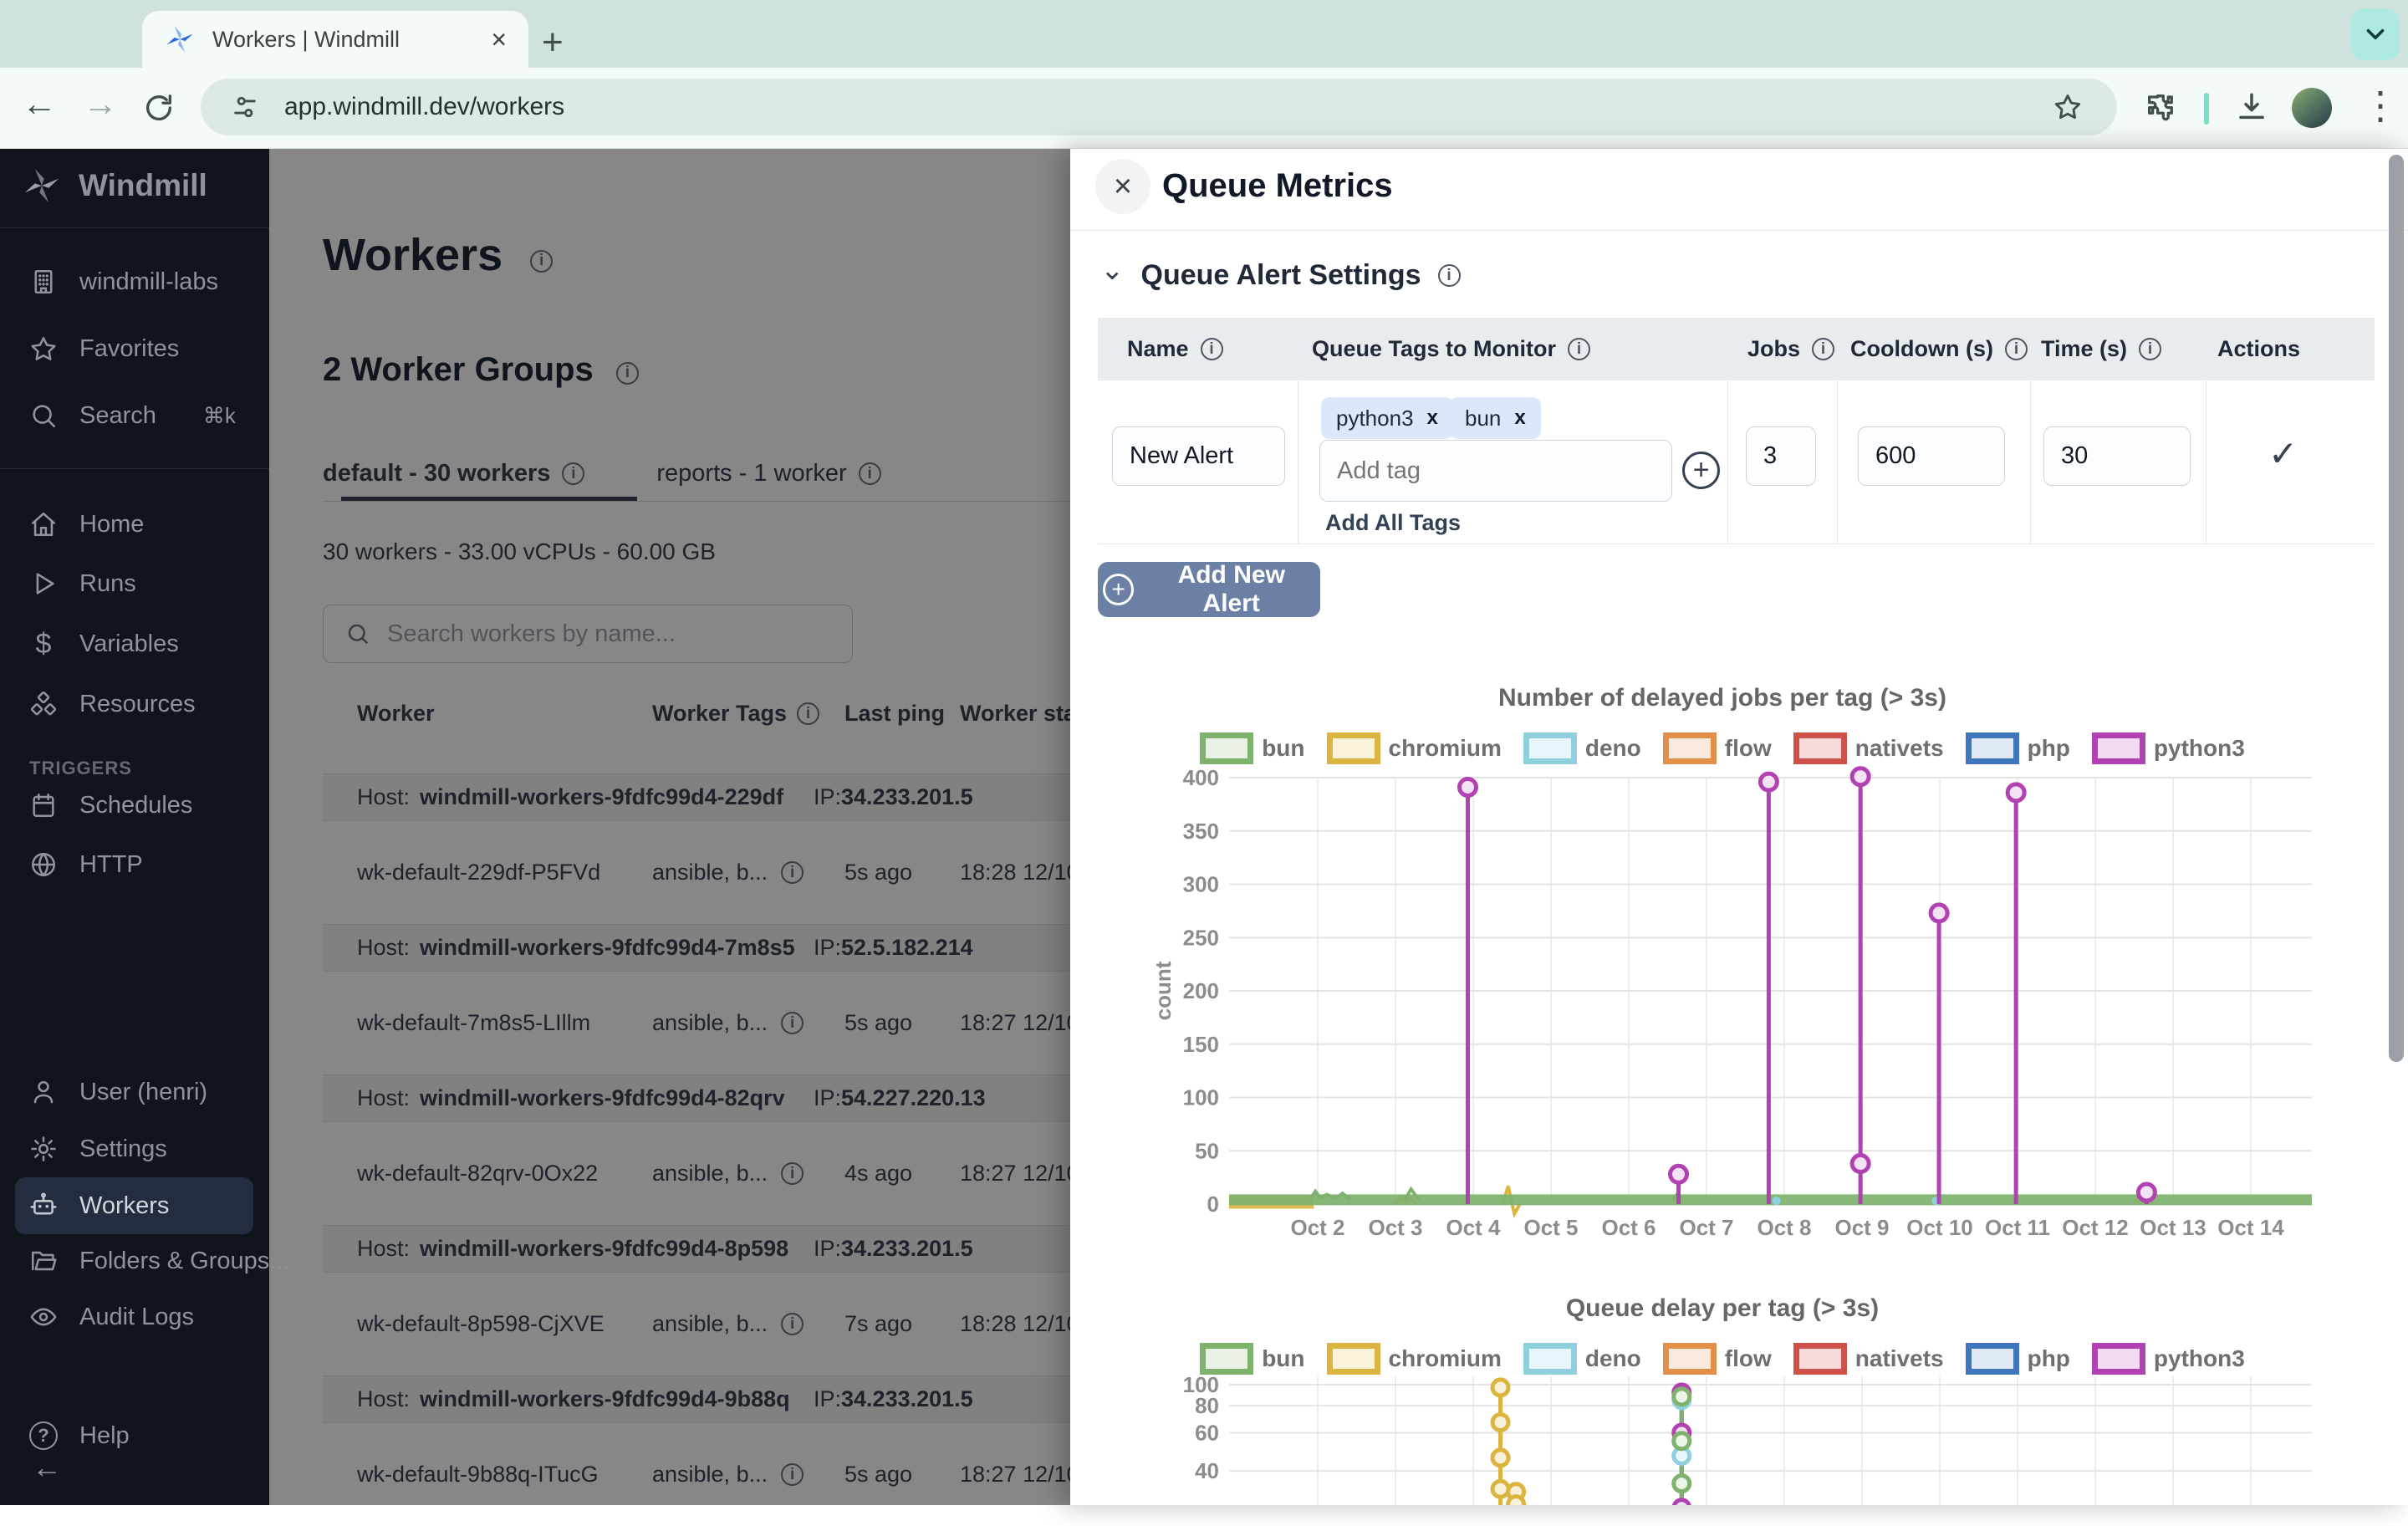 Image resolution: width=2408 pixels, height=1526 pixels. I want to click on sidebar-item-search: Search ⌘k, so click(132, 416).